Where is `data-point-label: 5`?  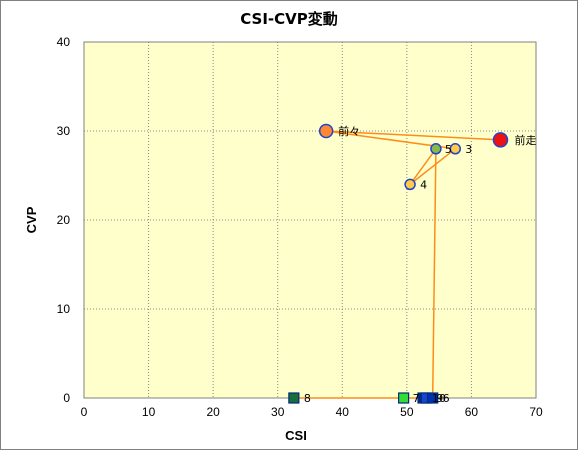 data-point-label: 5 is located at coordinates (448, 149).